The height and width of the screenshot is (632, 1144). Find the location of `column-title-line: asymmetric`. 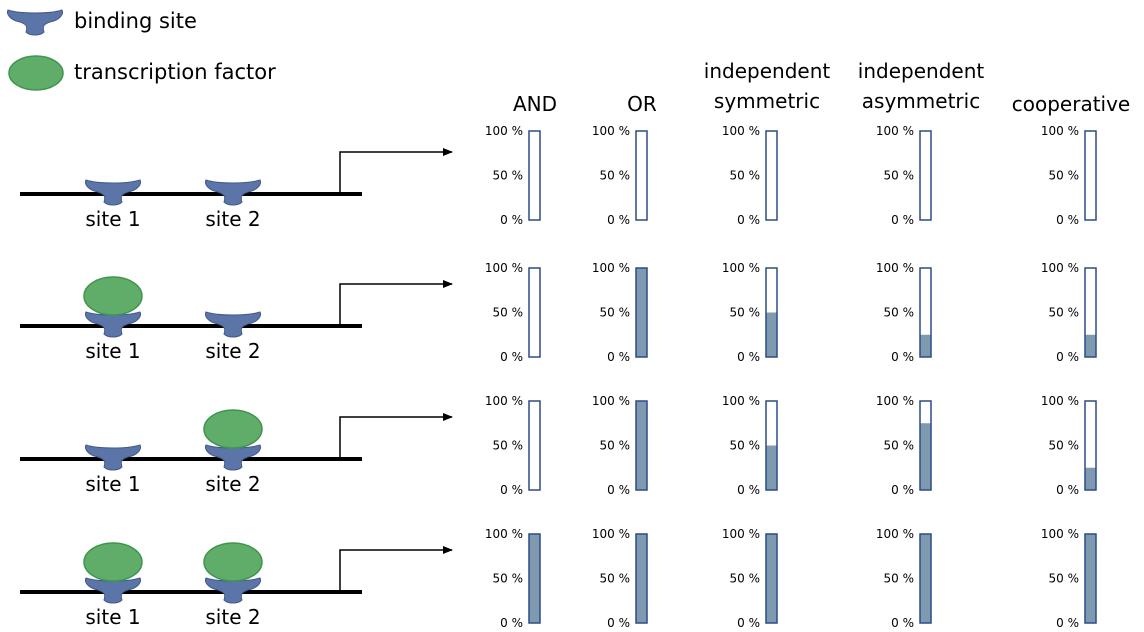

column-title-line: asymmetric is located at coordinates (921, 101).